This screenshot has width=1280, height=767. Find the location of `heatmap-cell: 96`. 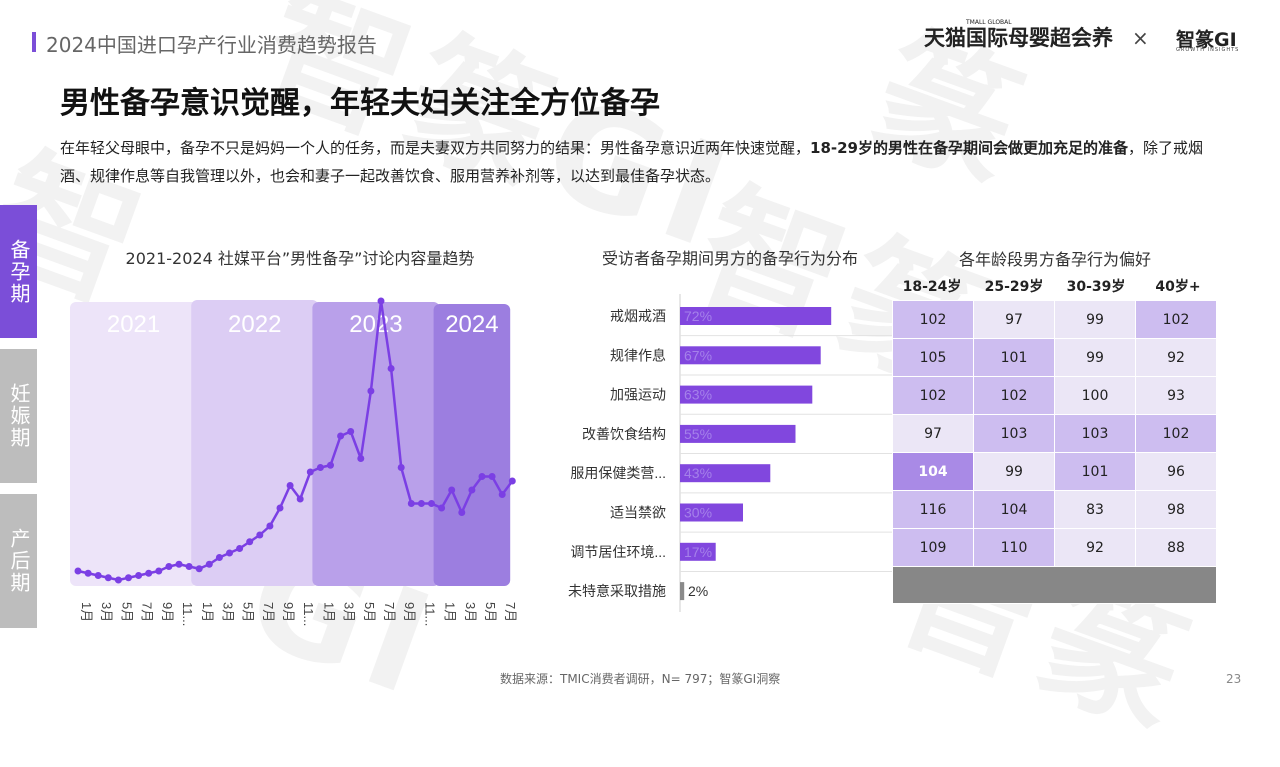

heatmap-cell: 96 is located at coordinates (1176, 471).